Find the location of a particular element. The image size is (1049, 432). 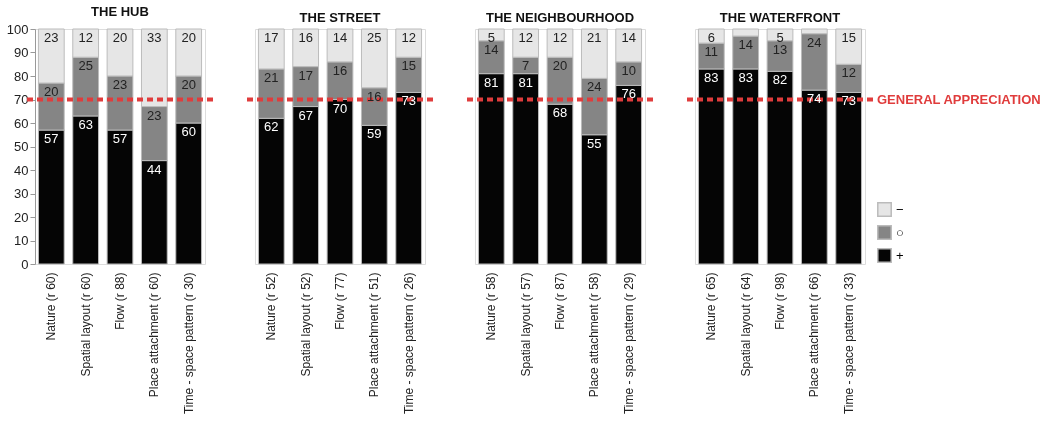

legend-label: ○ is located at coordinates (900, 232).